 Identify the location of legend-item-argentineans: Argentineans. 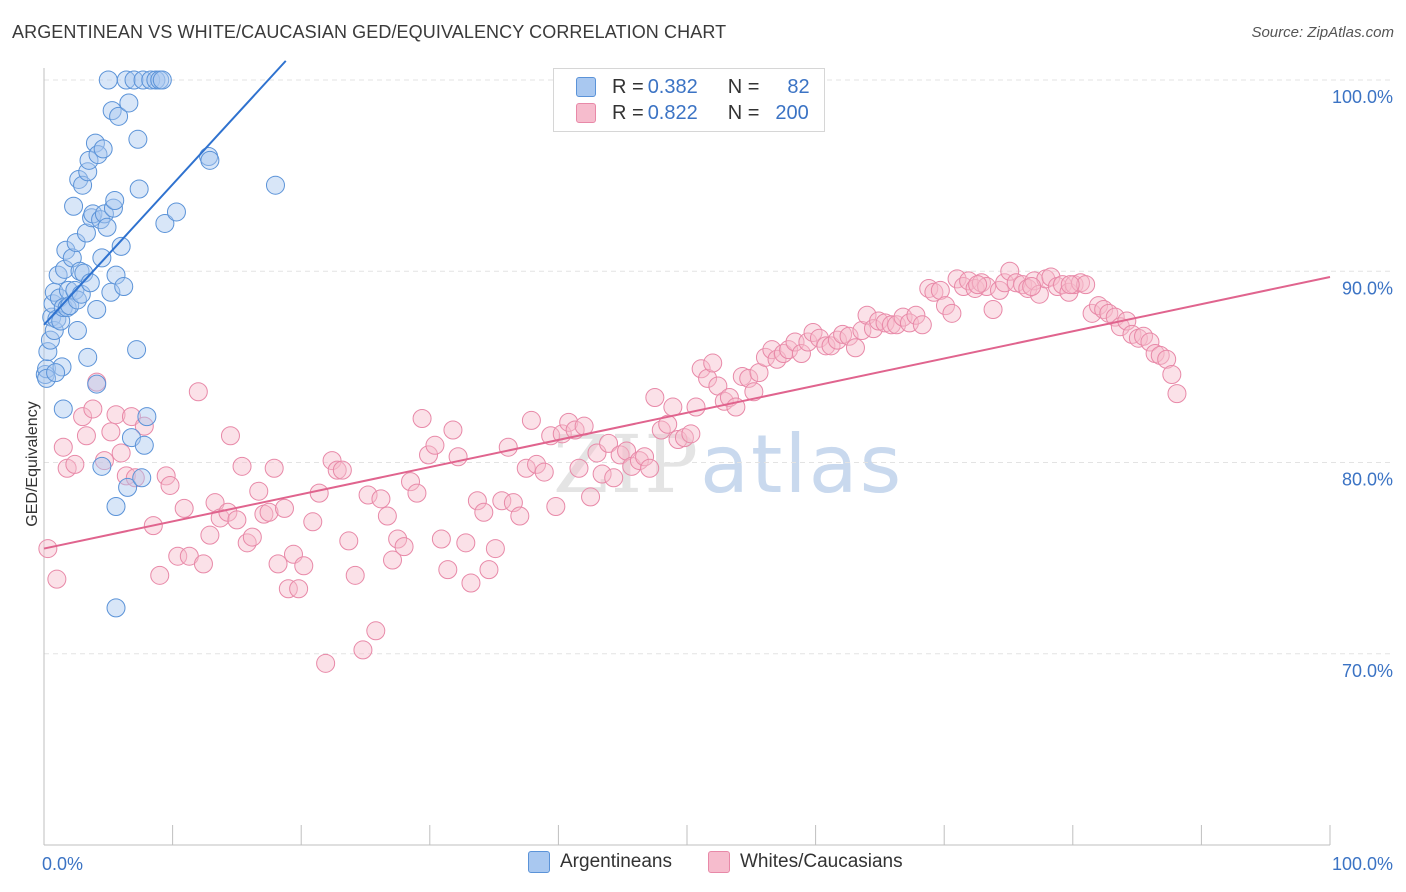
(600, 862).